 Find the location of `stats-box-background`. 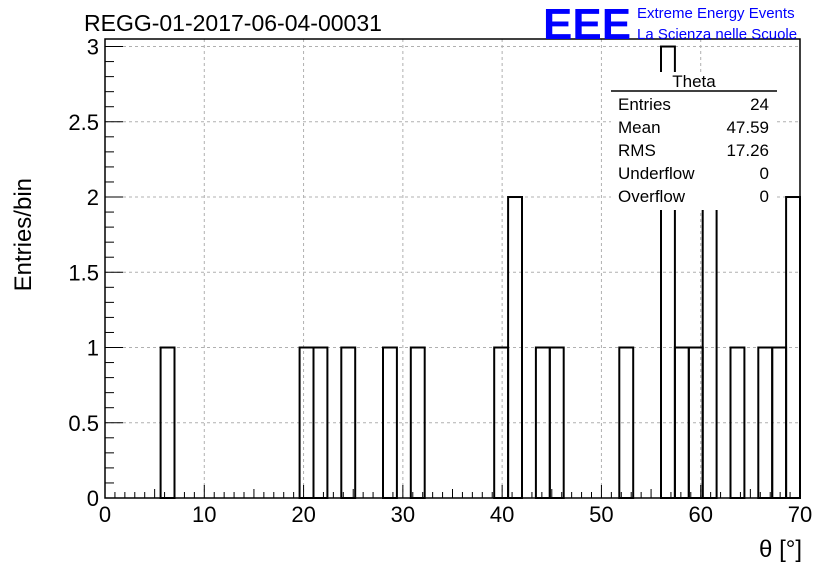

stats-box-background is located at coordinates (694, 141).